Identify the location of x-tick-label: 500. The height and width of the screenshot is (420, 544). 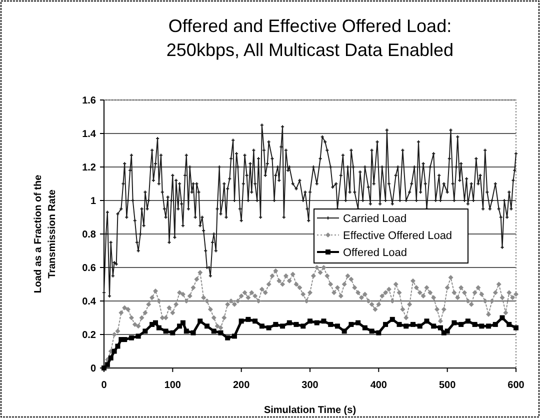
(447, 385).